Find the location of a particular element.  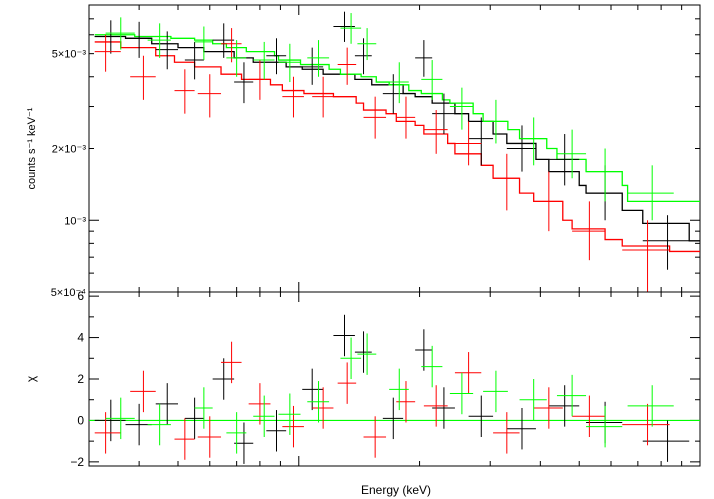

y-tick-label: 0 is located at coordinates (80, 420).